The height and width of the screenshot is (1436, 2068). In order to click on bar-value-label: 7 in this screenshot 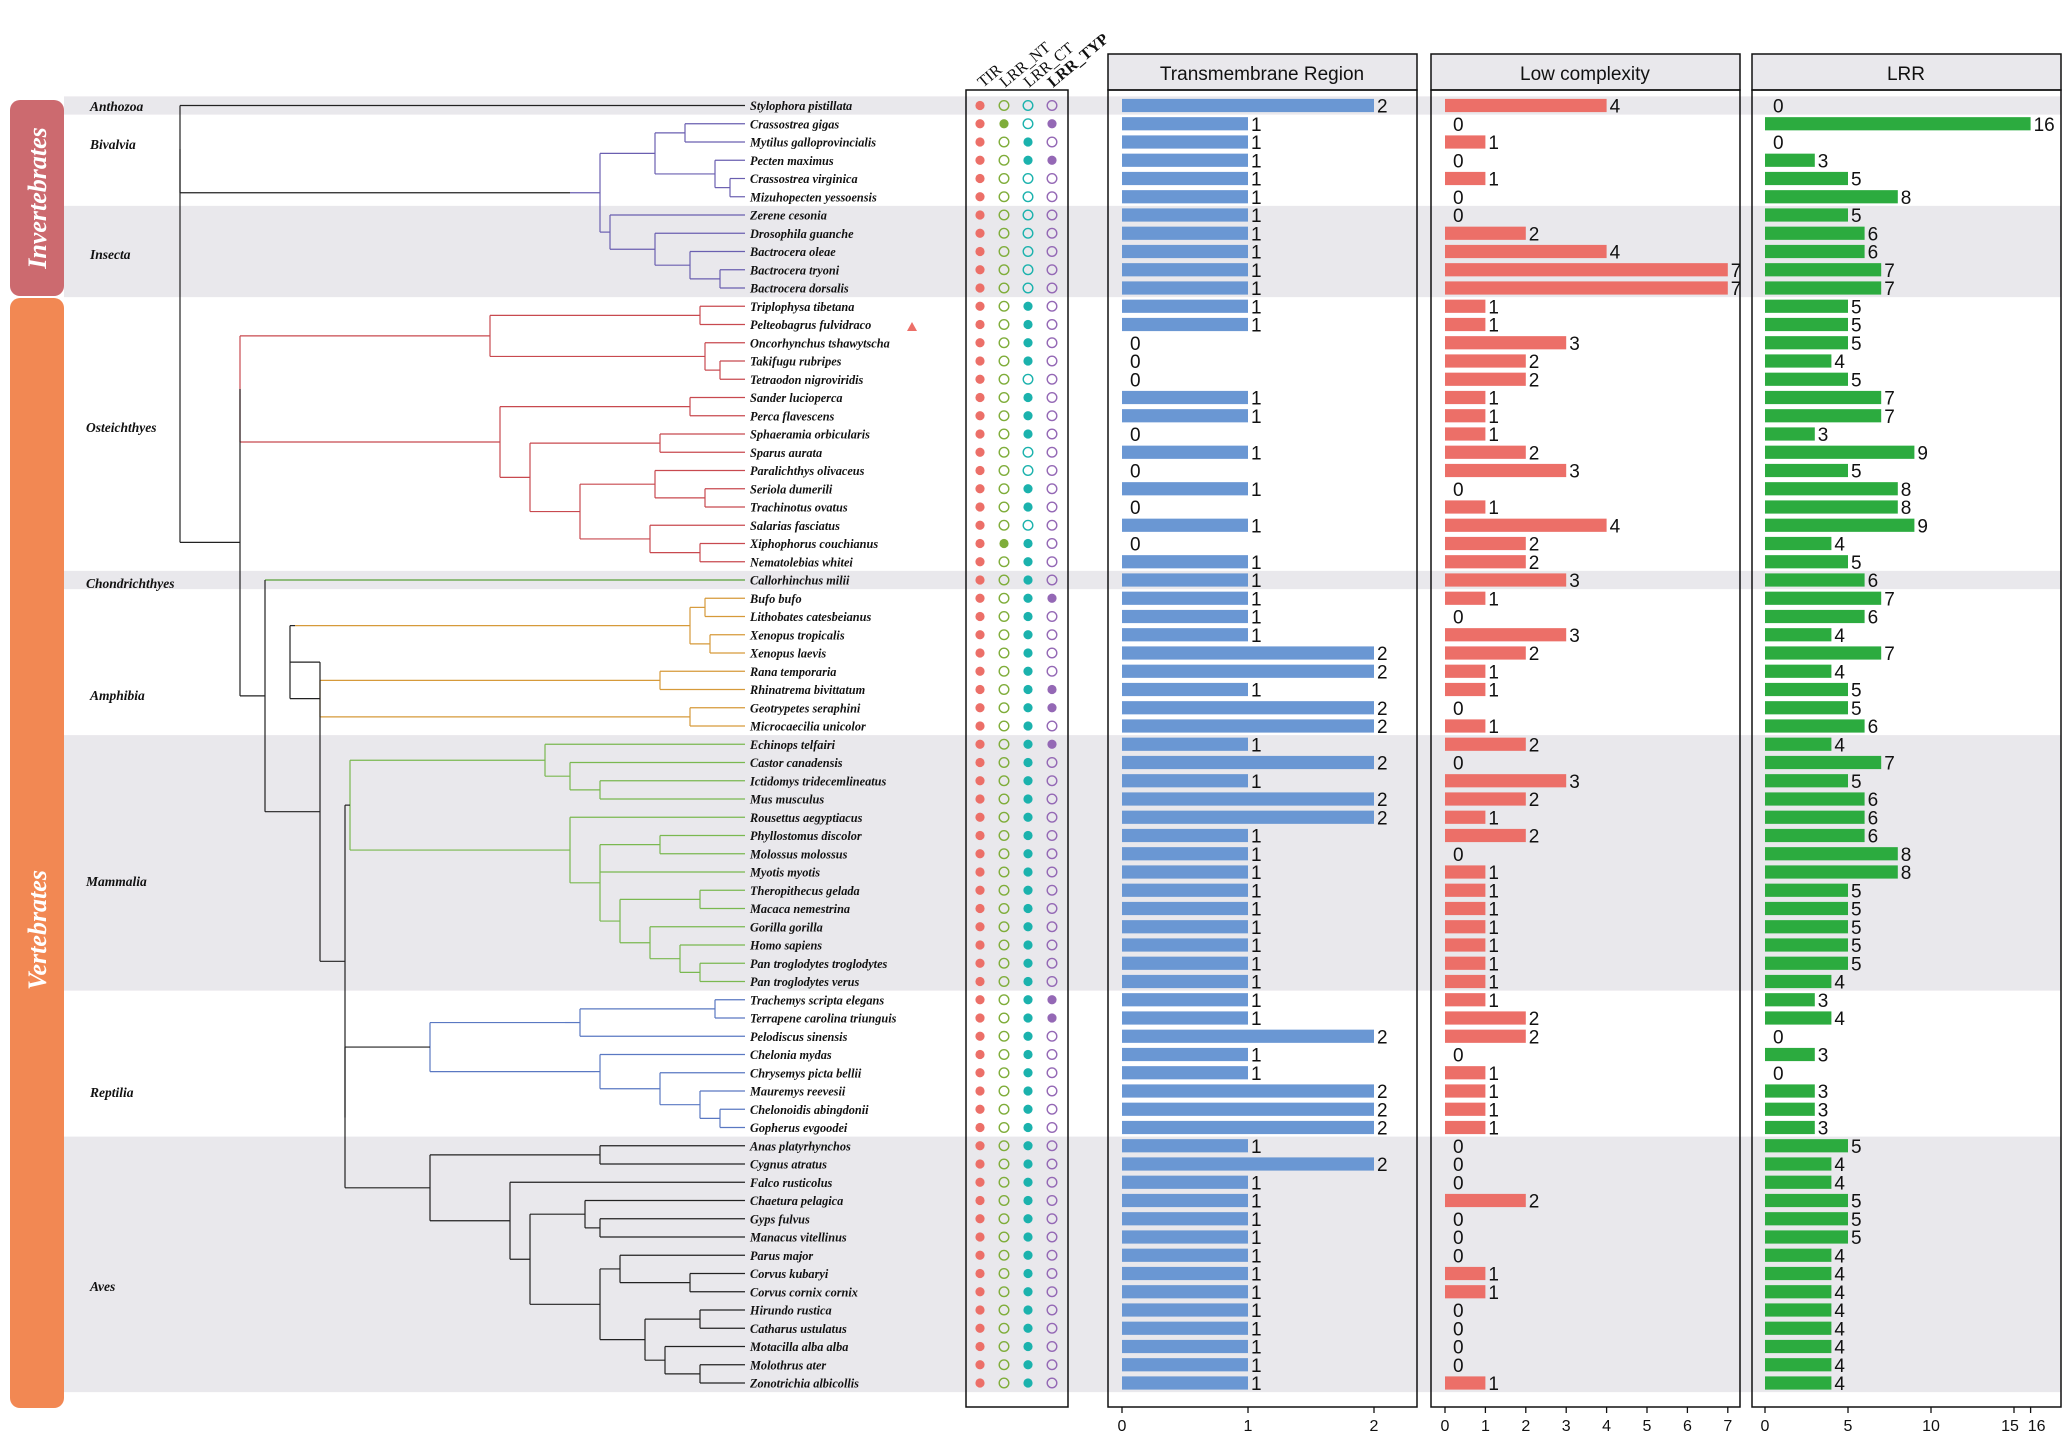, I will do `click(1889, 271)`.